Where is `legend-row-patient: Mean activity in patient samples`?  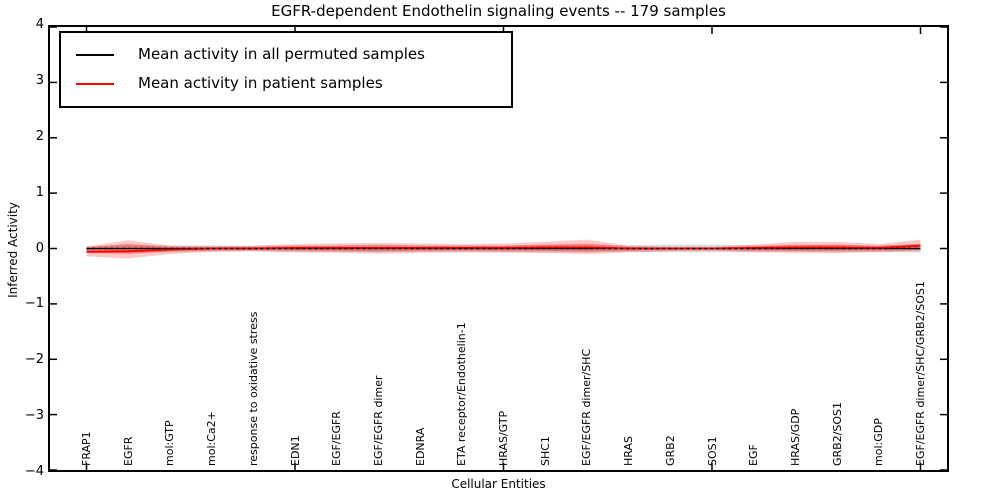 legend-row-patient: Mean activity in patient samples is located at coordinates (286, 83).